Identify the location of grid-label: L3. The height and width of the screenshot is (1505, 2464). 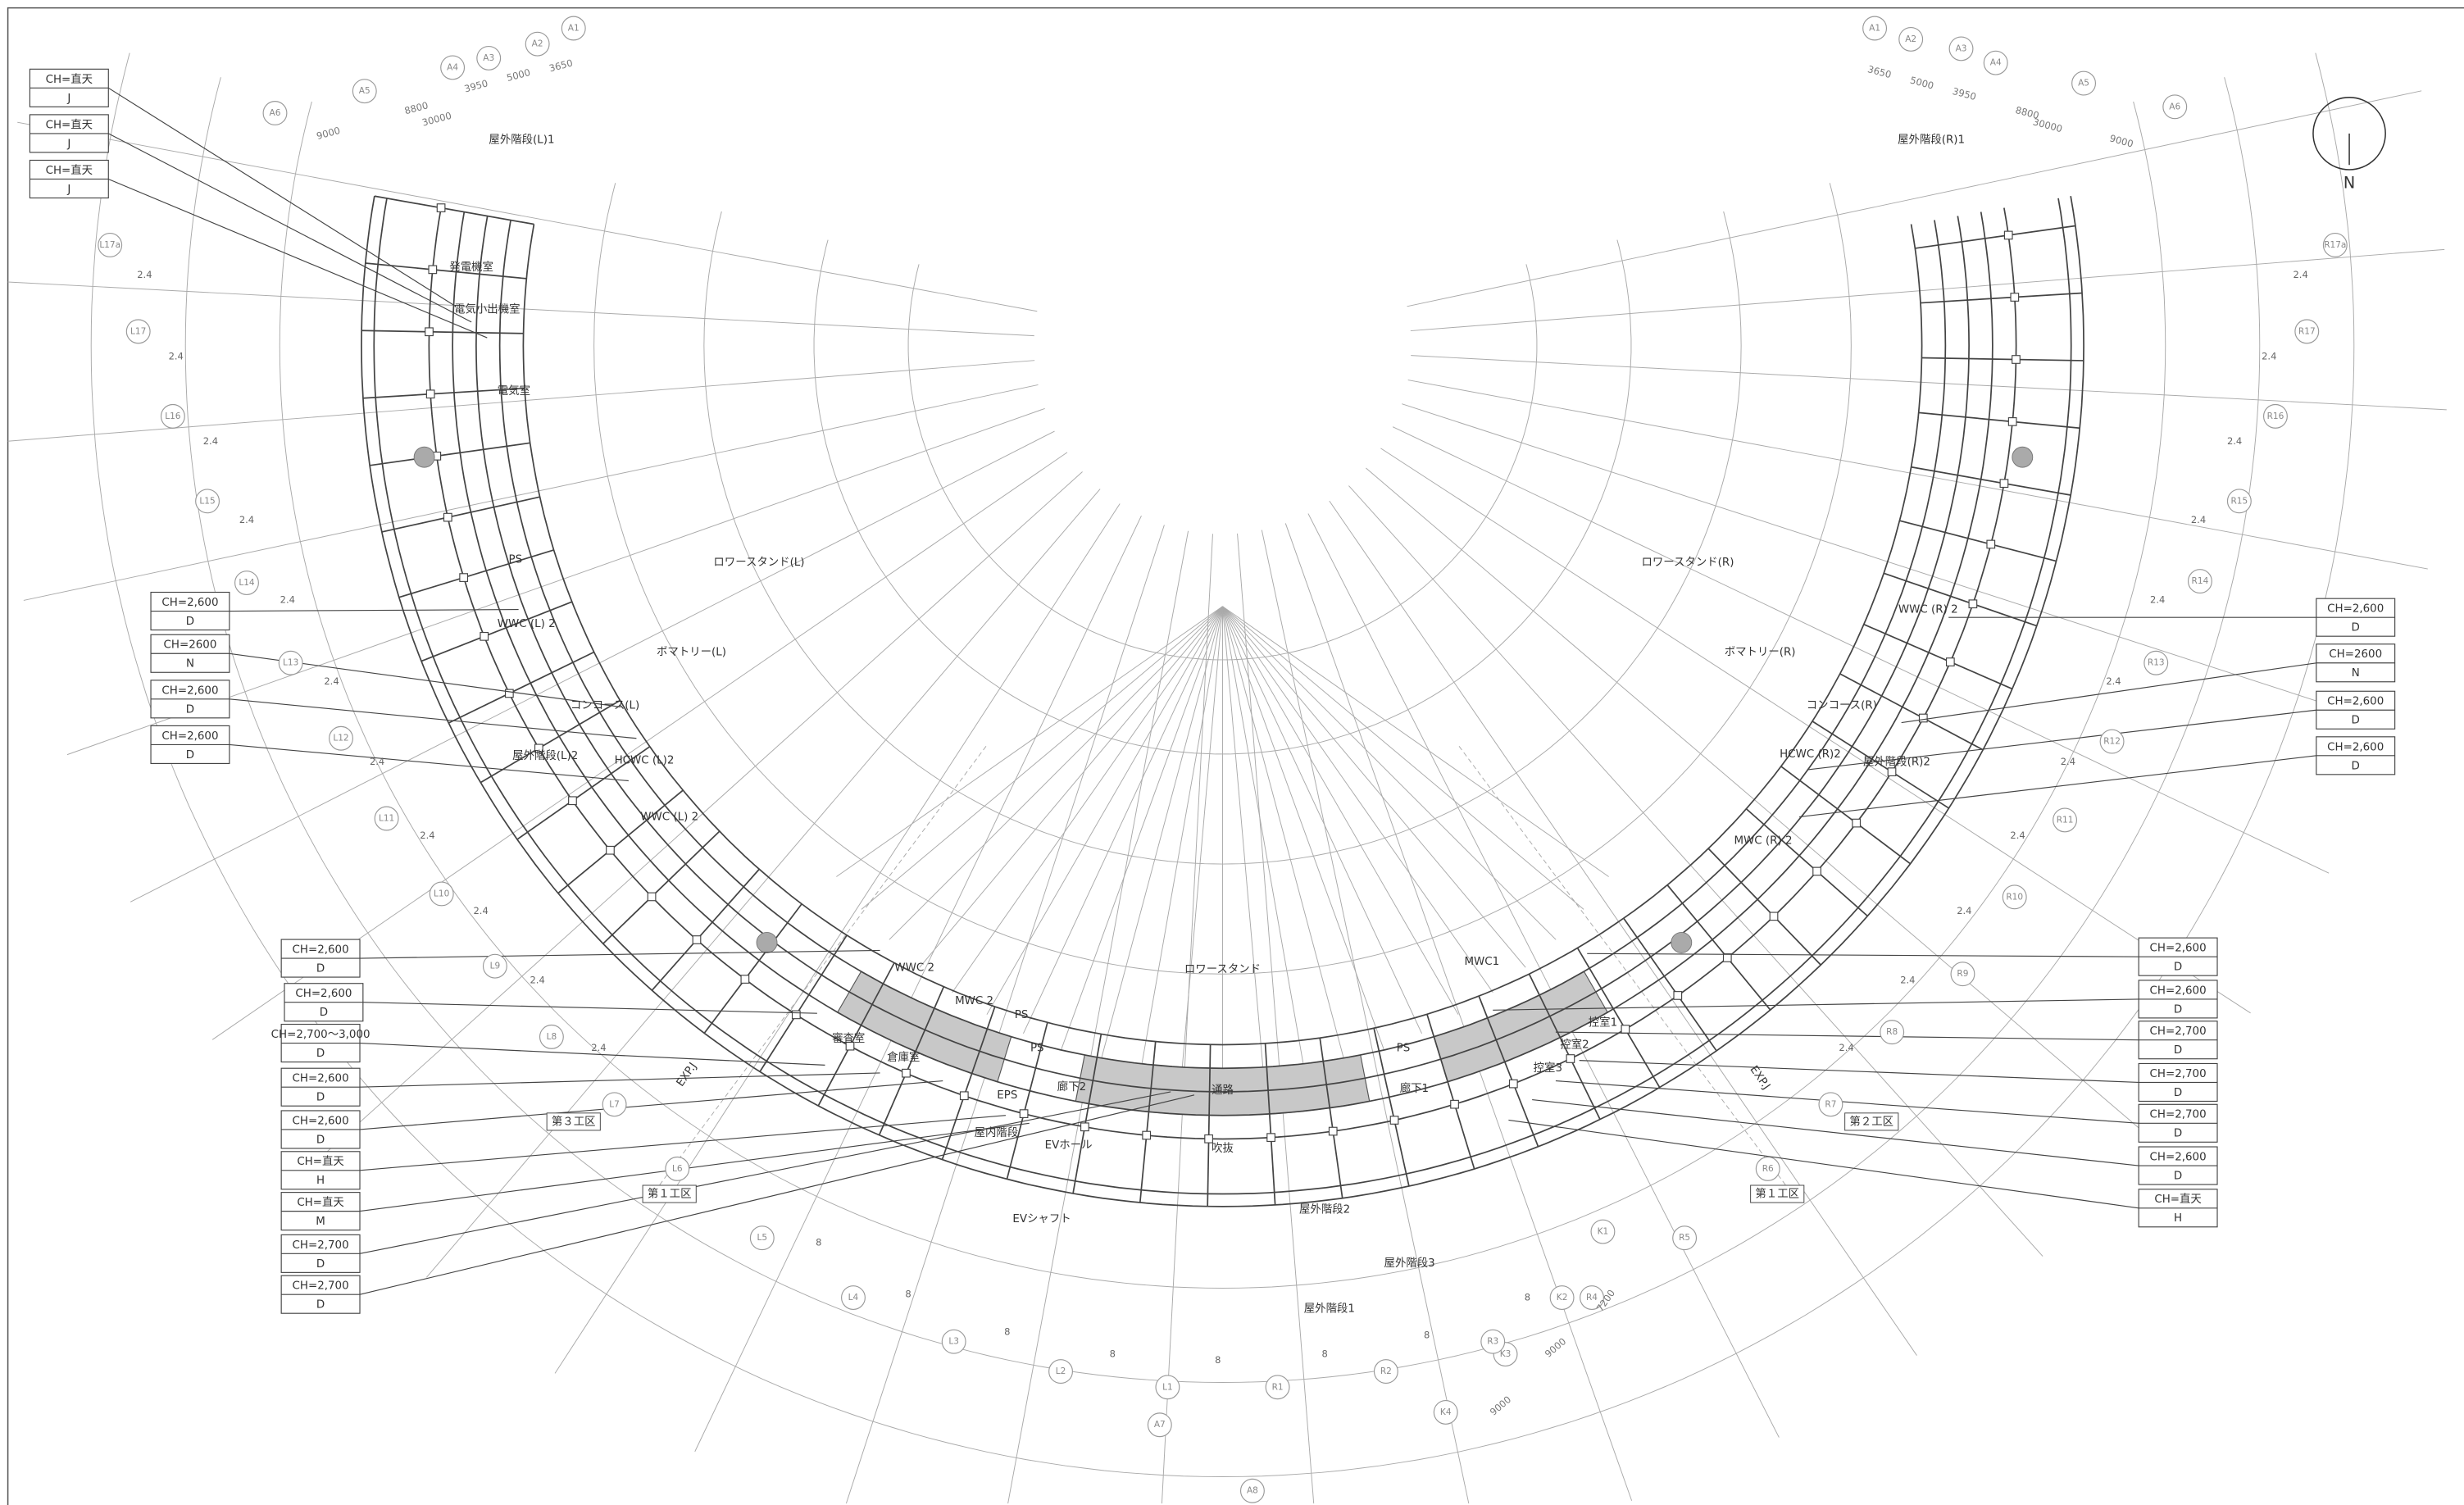
(953, 1342).